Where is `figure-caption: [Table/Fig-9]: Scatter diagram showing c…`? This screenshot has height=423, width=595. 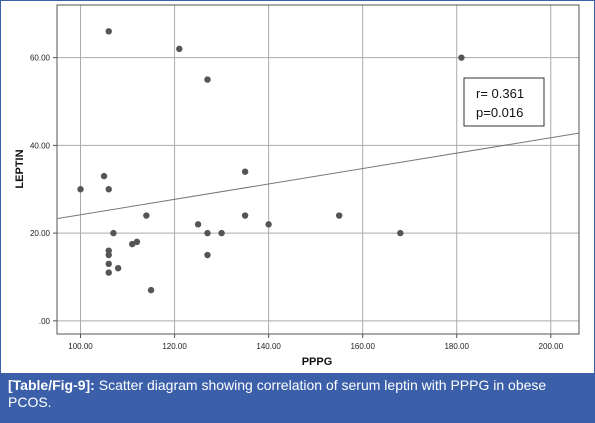 figure-caption: [Table/Fig-9]: Scatter diagram showing c… is located at coordinates (297, 397).